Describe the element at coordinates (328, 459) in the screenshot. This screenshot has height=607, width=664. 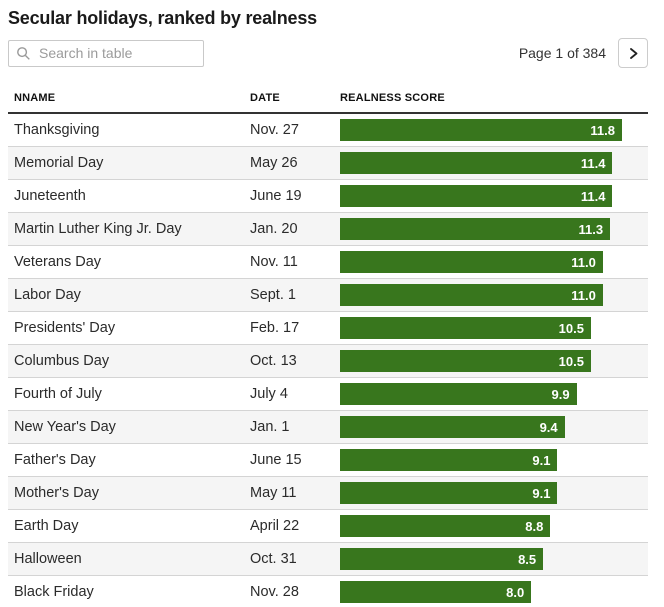
I see `table-row: Father's Day June 15 9.1` at that location.